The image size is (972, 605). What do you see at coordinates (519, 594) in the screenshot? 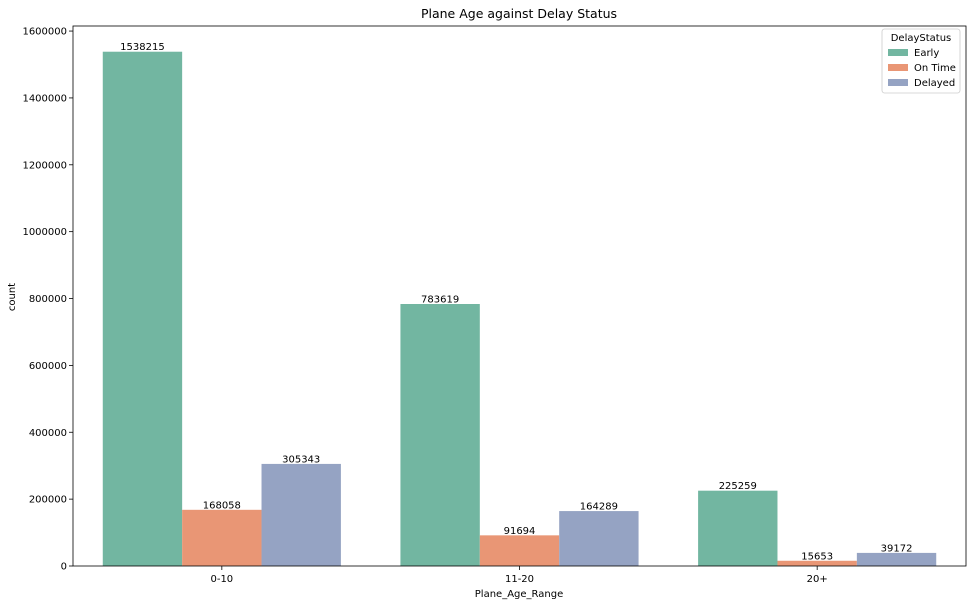
I see `x-axis-label: Plane_Age_Range` at bounding box center [519, 594].